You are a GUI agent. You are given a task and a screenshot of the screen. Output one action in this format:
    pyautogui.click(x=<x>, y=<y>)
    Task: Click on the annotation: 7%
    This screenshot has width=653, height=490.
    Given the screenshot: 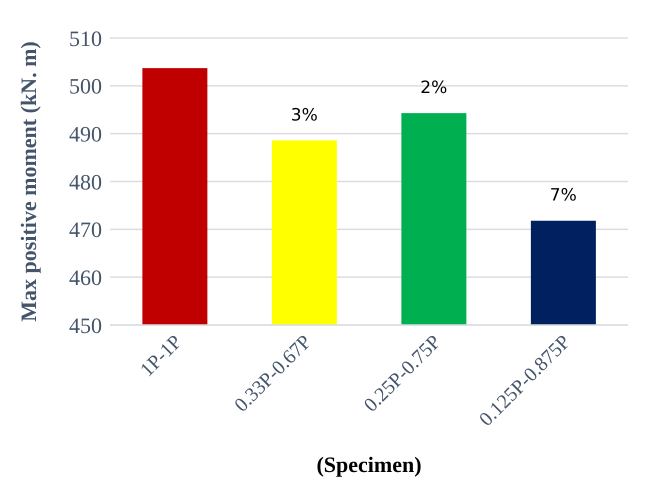 What is the action you would take?
    pyautogui.click(x=563, y=196)
    